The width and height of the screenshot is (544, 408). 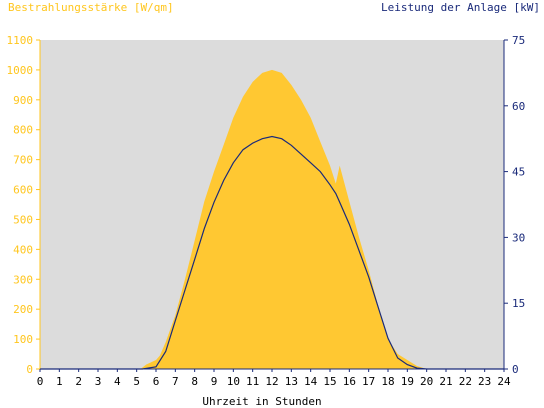 I want to click on left-y-tick-label: 0, so click(x=29, y=369).